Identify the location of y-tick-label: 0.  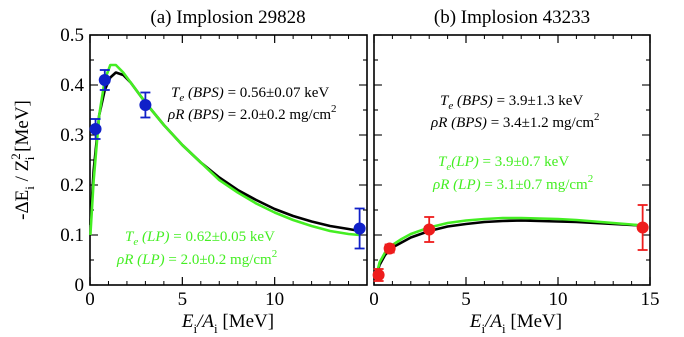
(80, 285).